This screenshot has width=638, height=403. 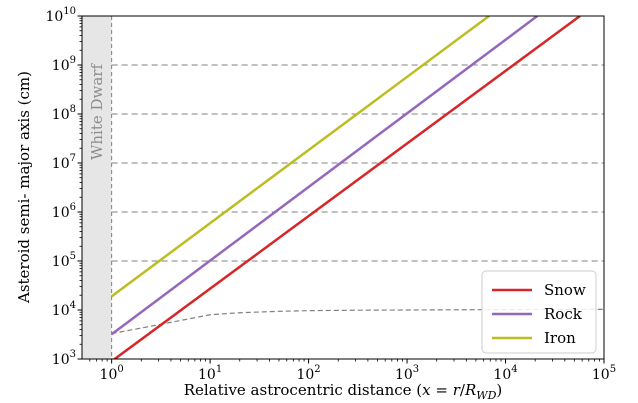 What do you see at coordinates (64, 358) in the screenshot?
I see `y-tick-label: 10³` at bounding box center [64, 358].